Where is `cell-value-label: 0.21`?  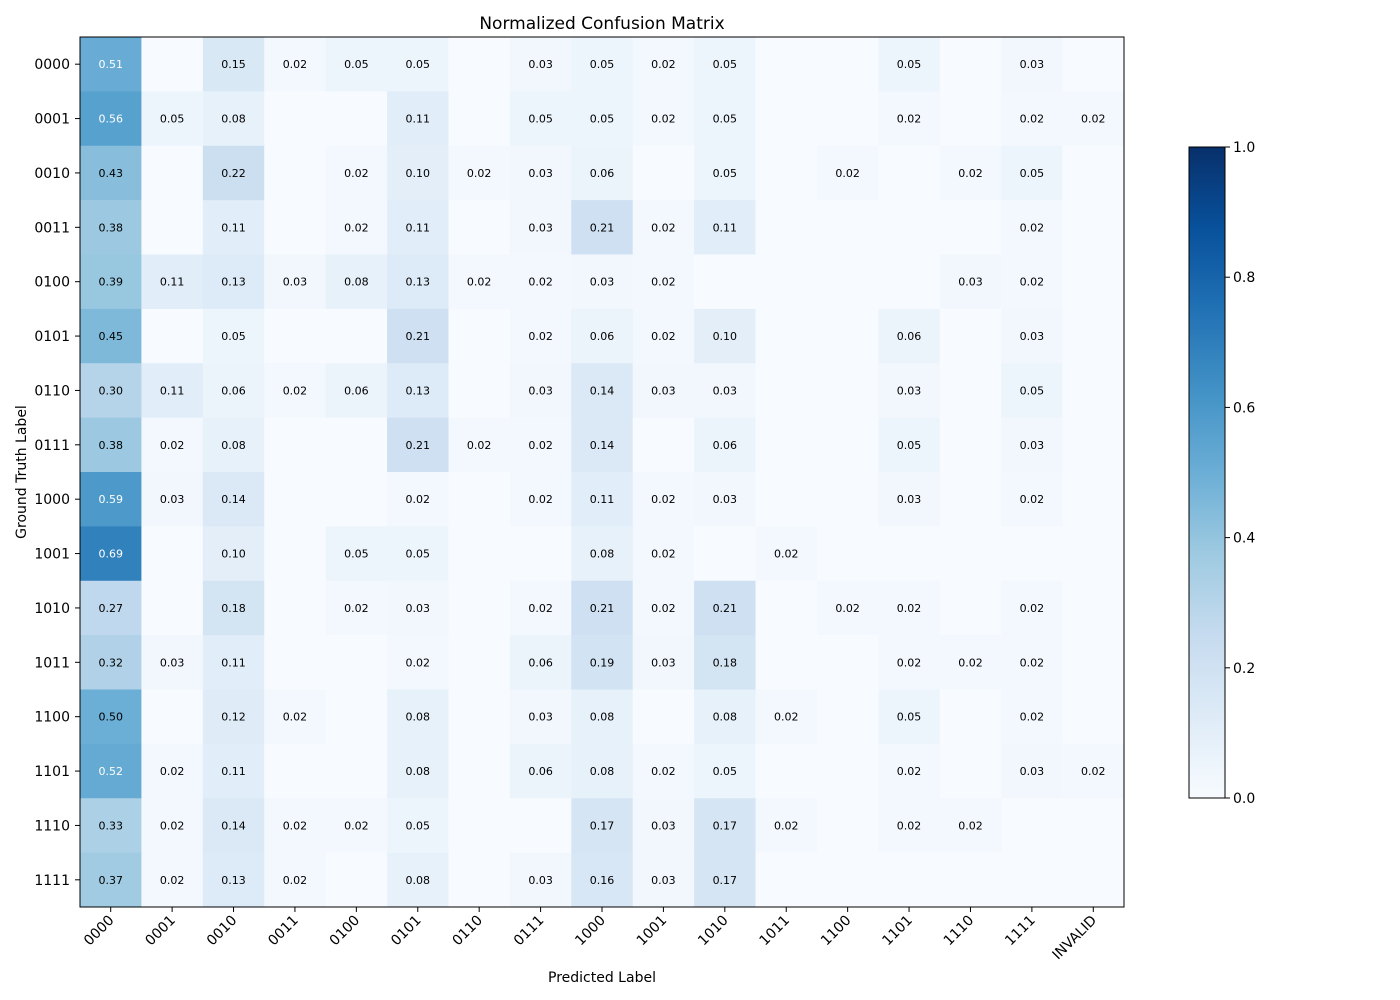
cell-value-label: 0.21 is located at coordinates (418, 445).